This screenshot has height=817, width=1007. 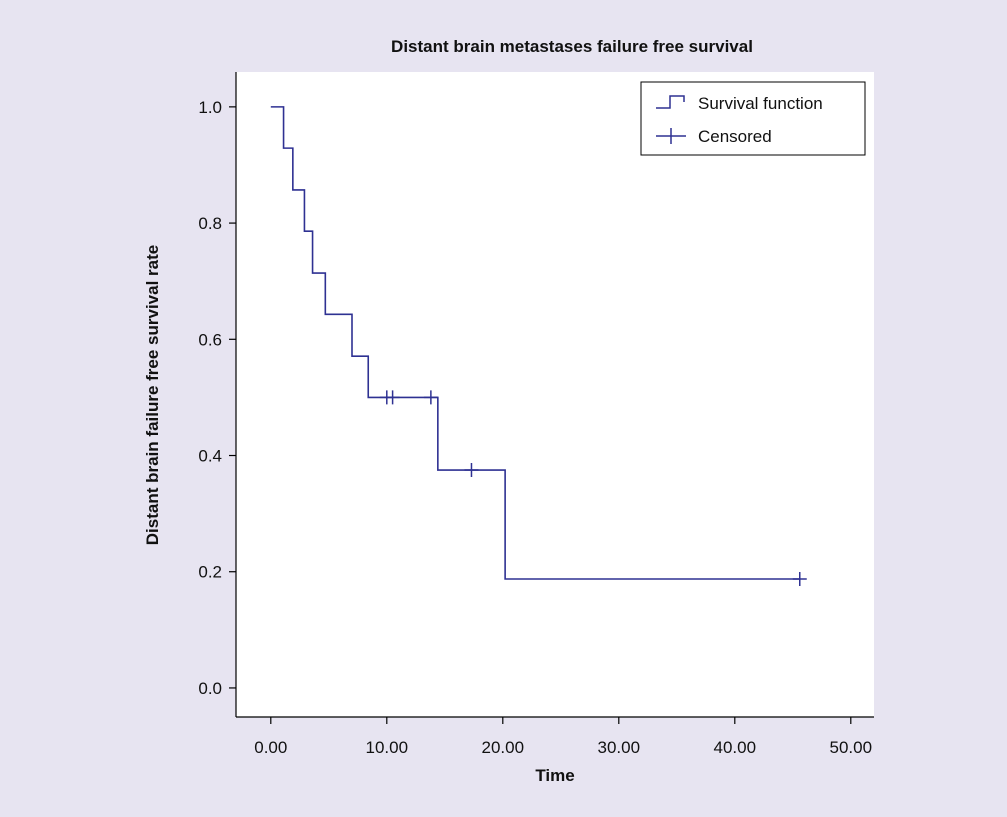 What do you see at coordinates (210, 339) in the screenshot?
I see `y-tick-label: 0.6` at bounding box center [210, 339].